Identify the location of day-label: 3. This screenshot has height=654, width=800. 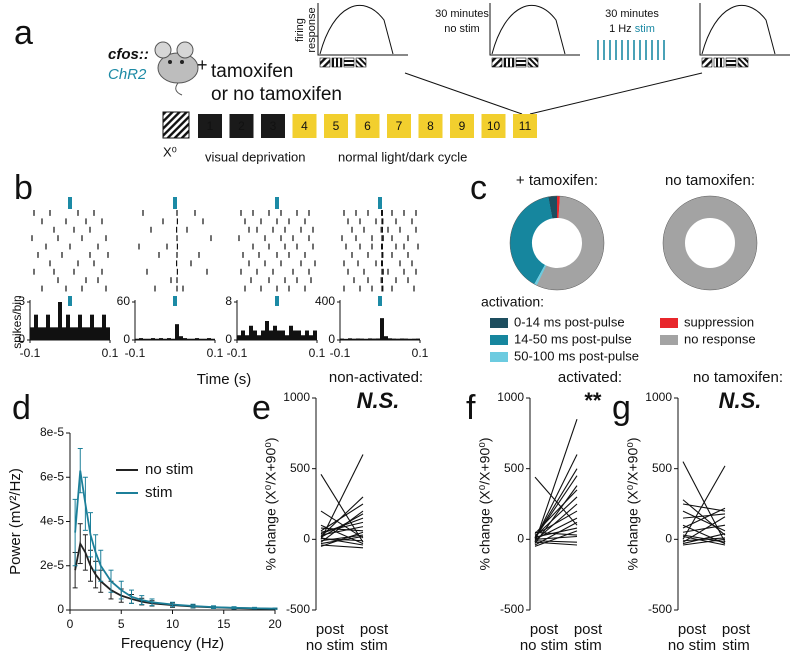
(273, 126).